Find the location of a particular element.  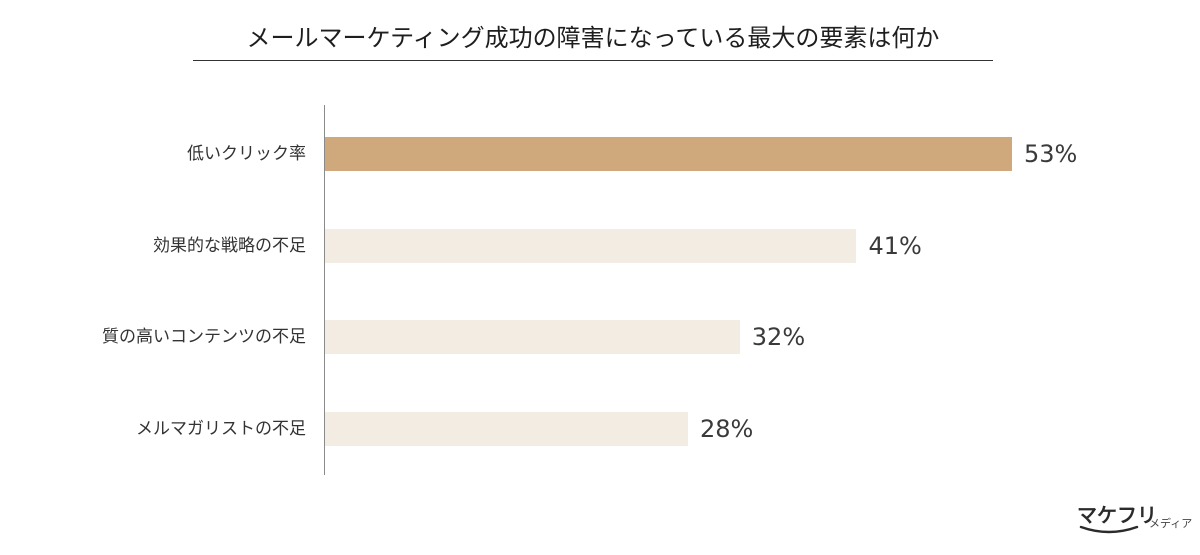

value-label: 28% is located at coordinates (726, 429).